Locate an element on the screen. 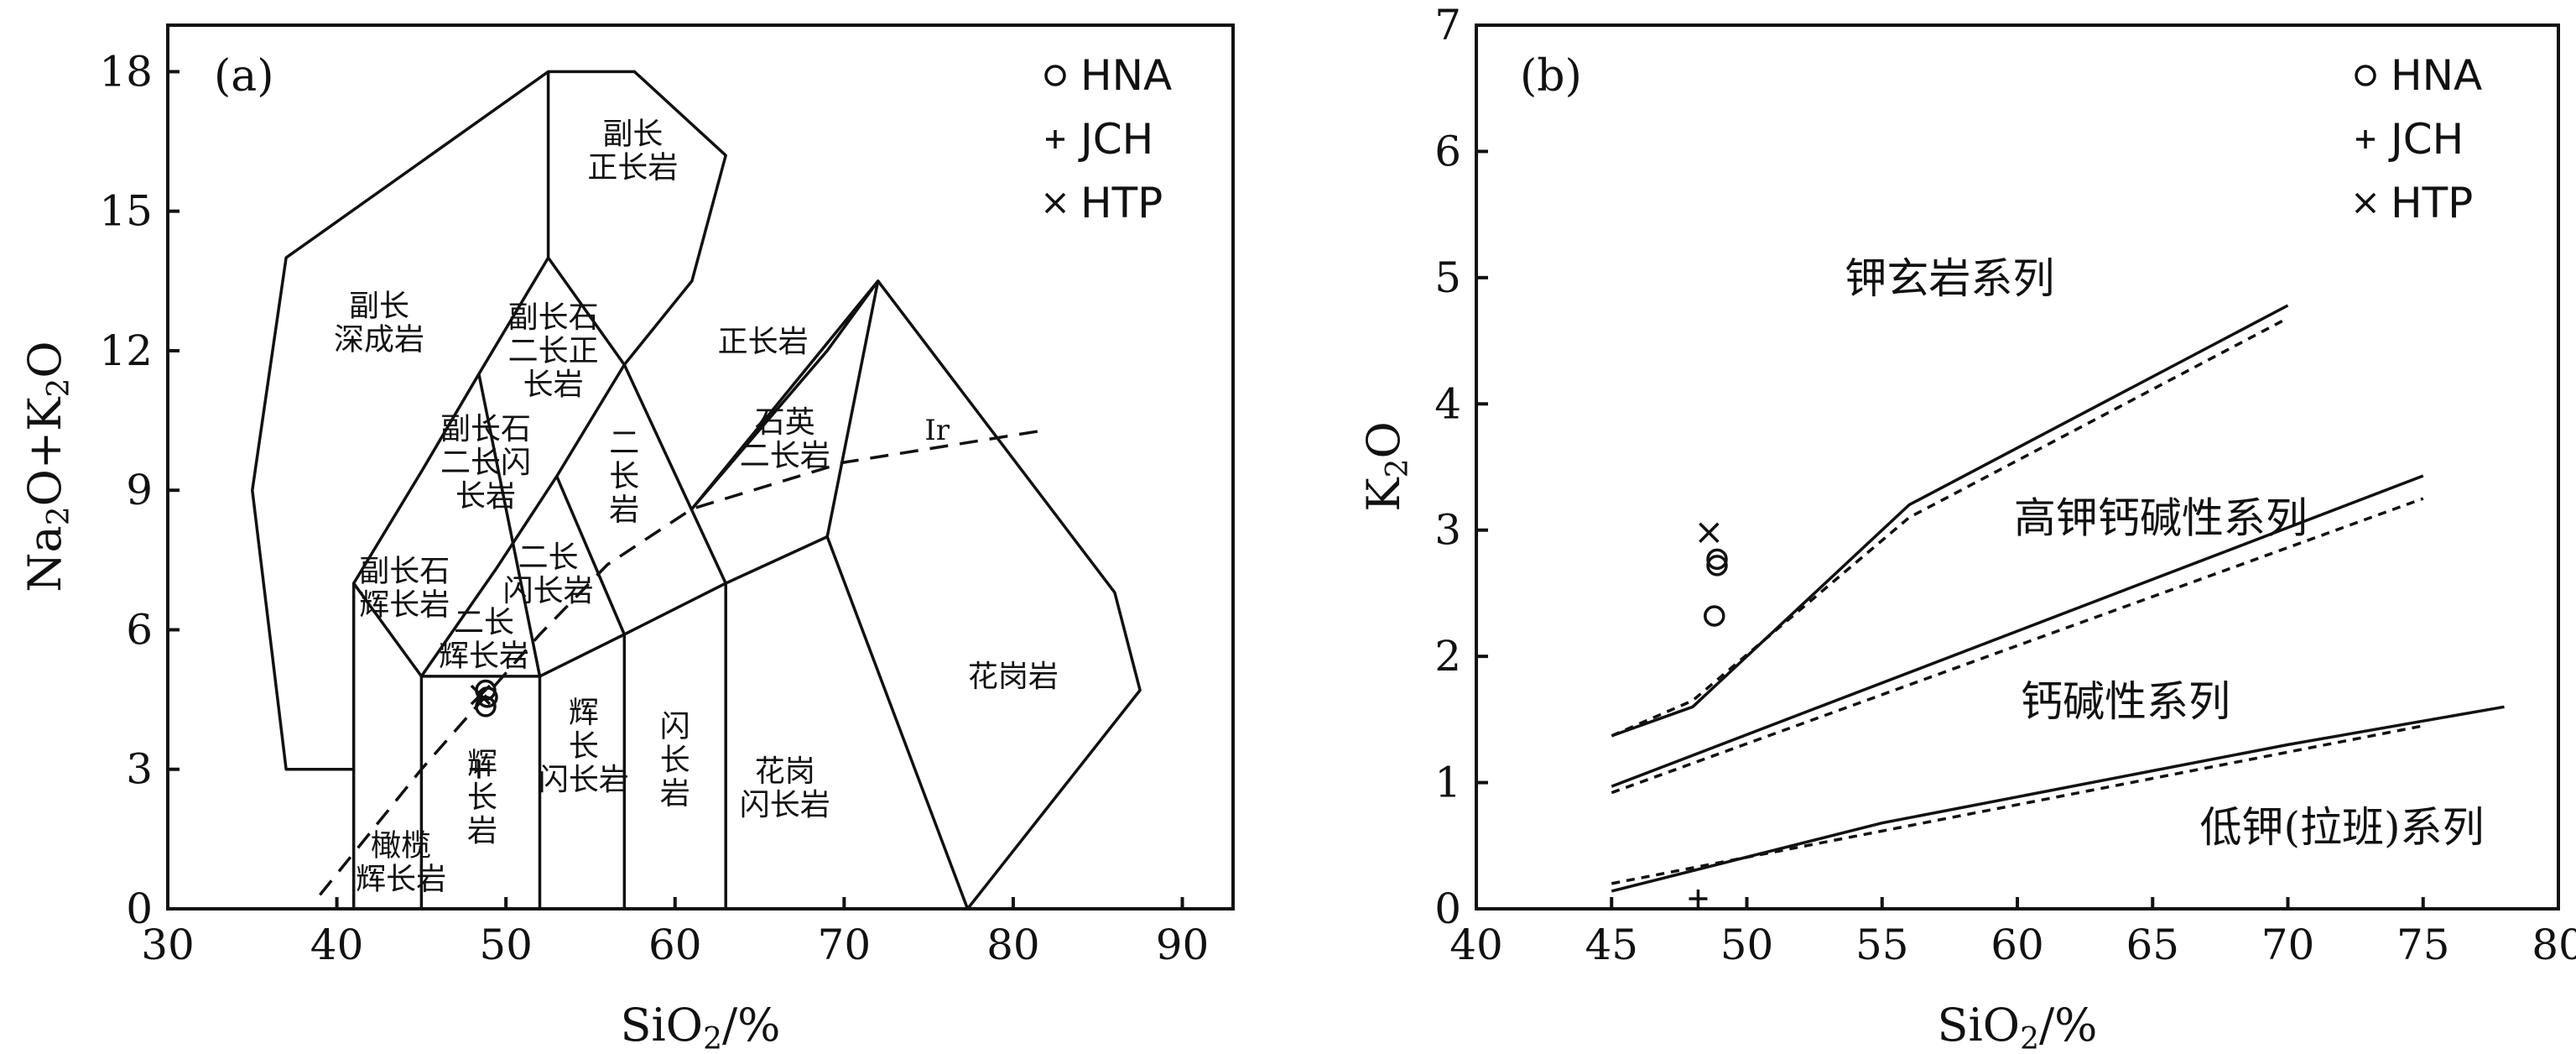 The image size is (2576, 1054). field-label: 低钾(拉班)系列 is located at coordinates (2341, 827).